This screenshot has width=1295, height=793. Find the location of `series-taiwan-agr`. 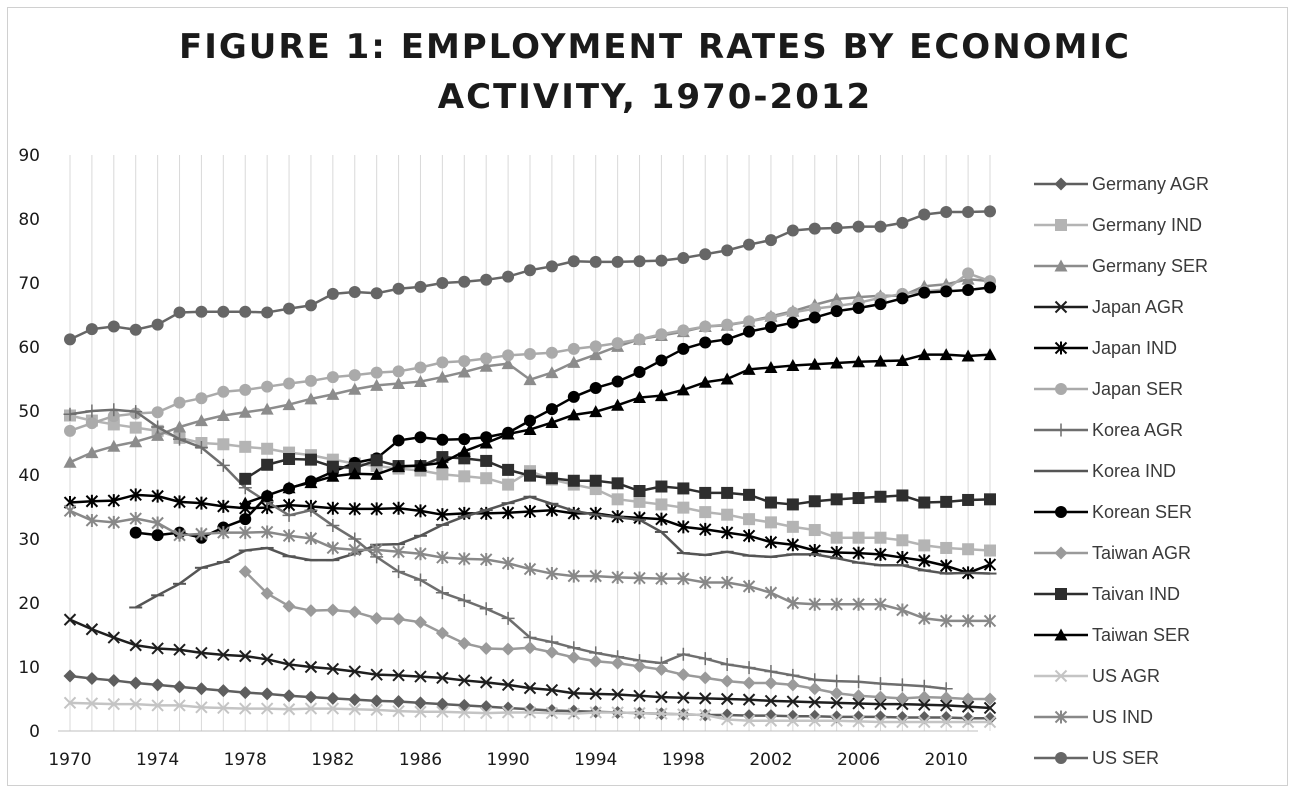

series-taiwan-agr is located at coordinates (617, 635).